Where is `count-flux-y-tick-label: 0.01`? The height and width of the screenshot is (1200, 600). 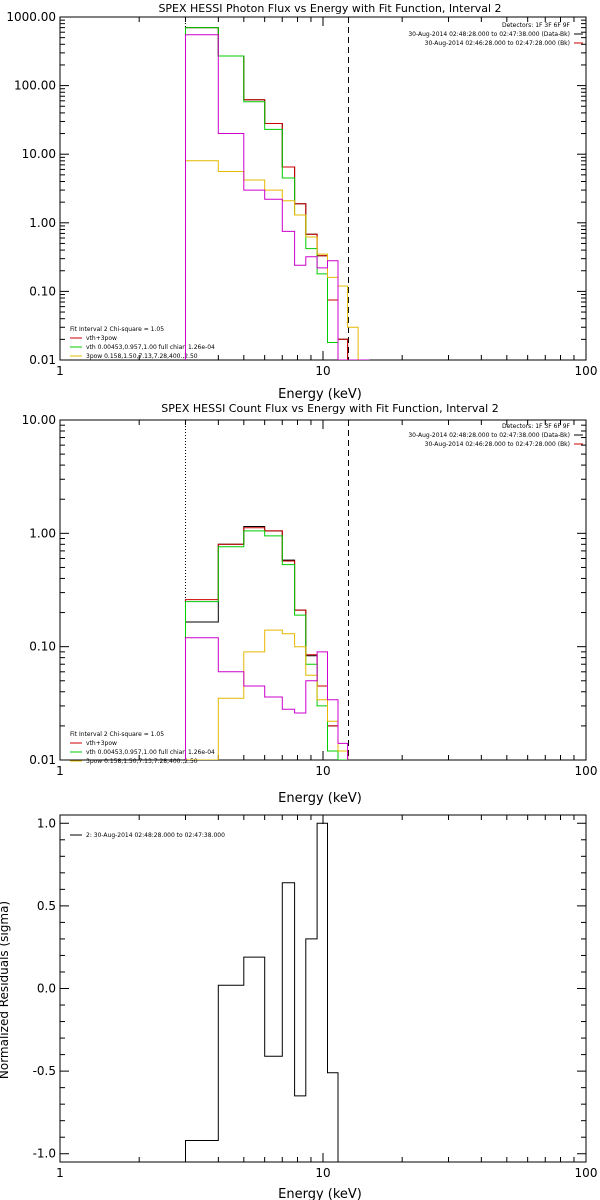
count-flux-y-tick-label: 0.01 is located at coordinates (42, 760).